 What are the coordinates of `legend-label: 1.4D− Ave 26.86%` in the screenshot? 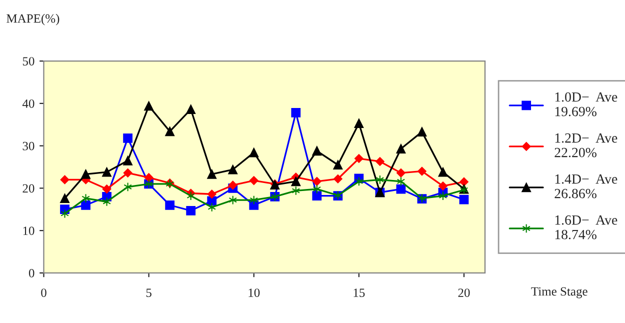 It's located at (586, 186).